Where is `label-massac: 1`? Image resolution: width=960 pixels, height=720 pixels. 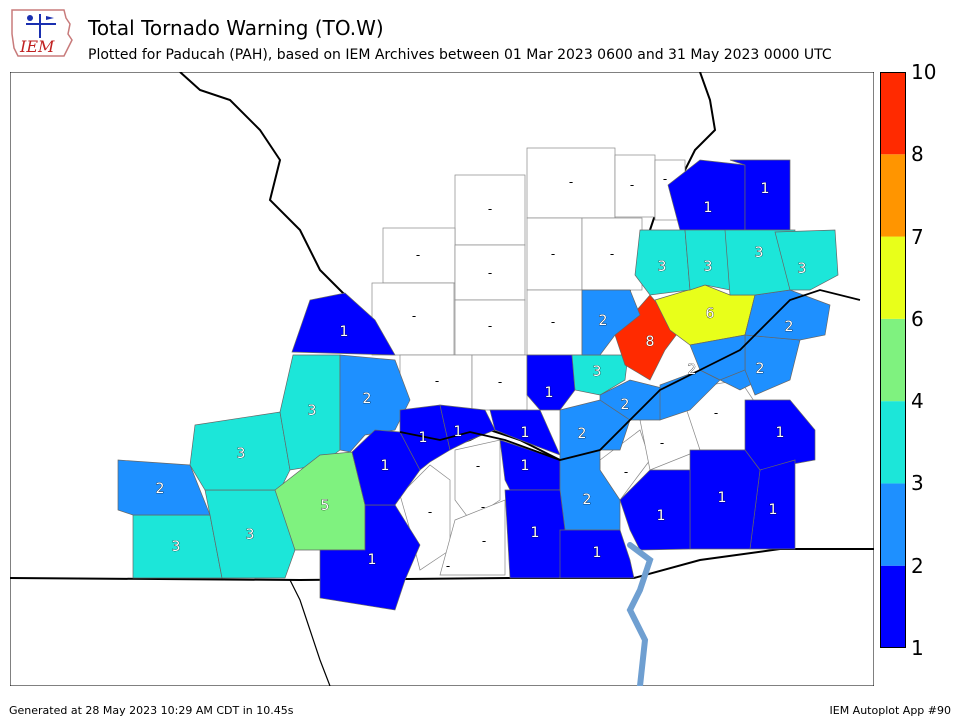 label-massac: 1 is located at coordinates (525, 433).